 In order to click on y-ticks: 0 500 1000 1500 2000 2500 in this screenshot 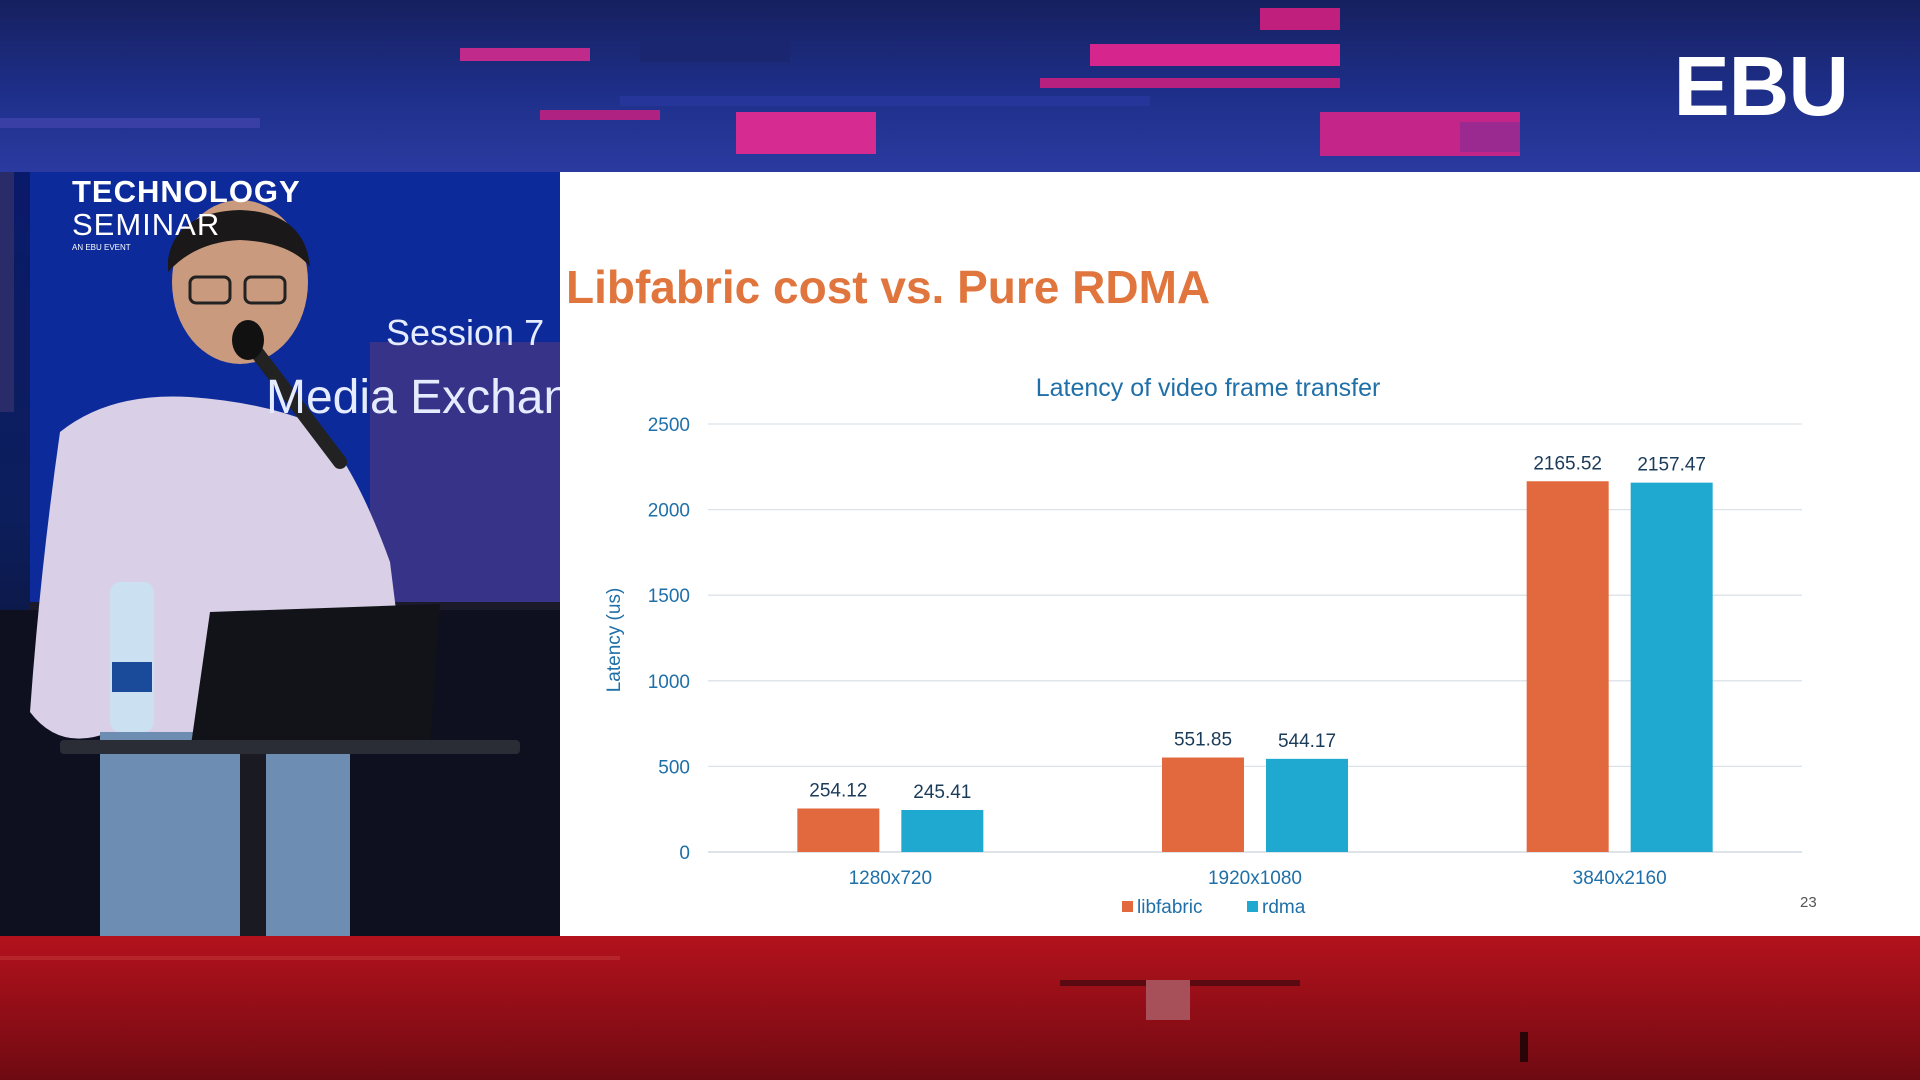, I will do `click(669, 639)`.